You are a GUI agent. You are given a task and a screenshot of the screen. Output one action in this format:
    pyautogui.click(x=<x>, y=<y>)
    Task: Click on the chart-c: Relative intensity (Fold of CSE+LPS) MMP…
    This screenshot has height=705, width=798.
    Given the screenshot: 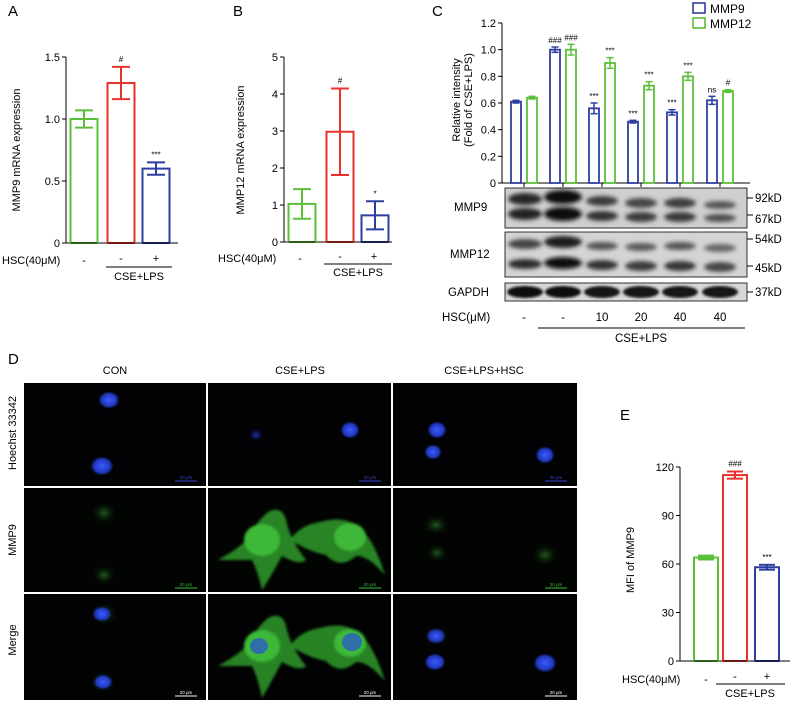 What is the action you would take?
    pyautogui.click(x=601, y=96)
    